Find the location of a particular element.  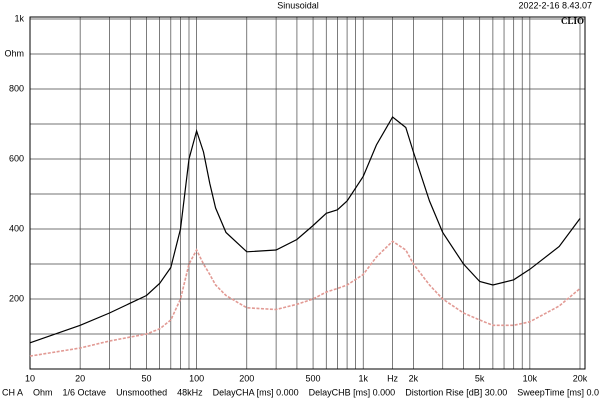

brand: CLIO is located at coordinates (572, 21).